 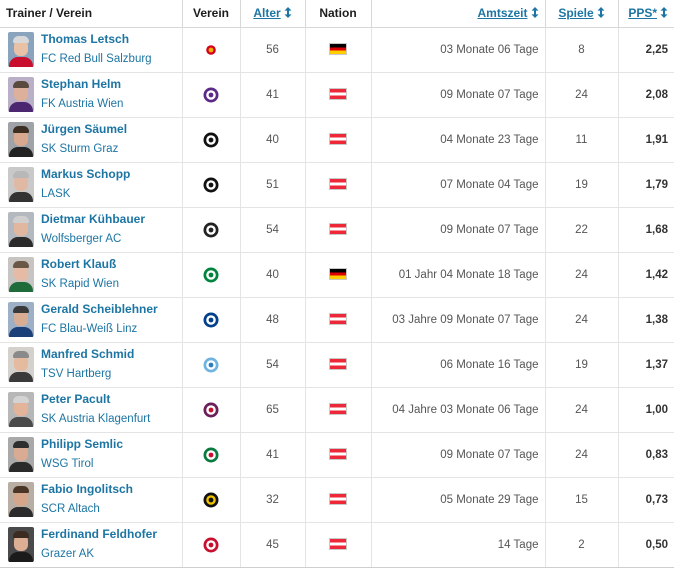 What do you see at coordinates (89, 329) in the screenshot?
I see `coach-club-link: FC Blau-Weiß Linz` at bounding box center [89, 329].